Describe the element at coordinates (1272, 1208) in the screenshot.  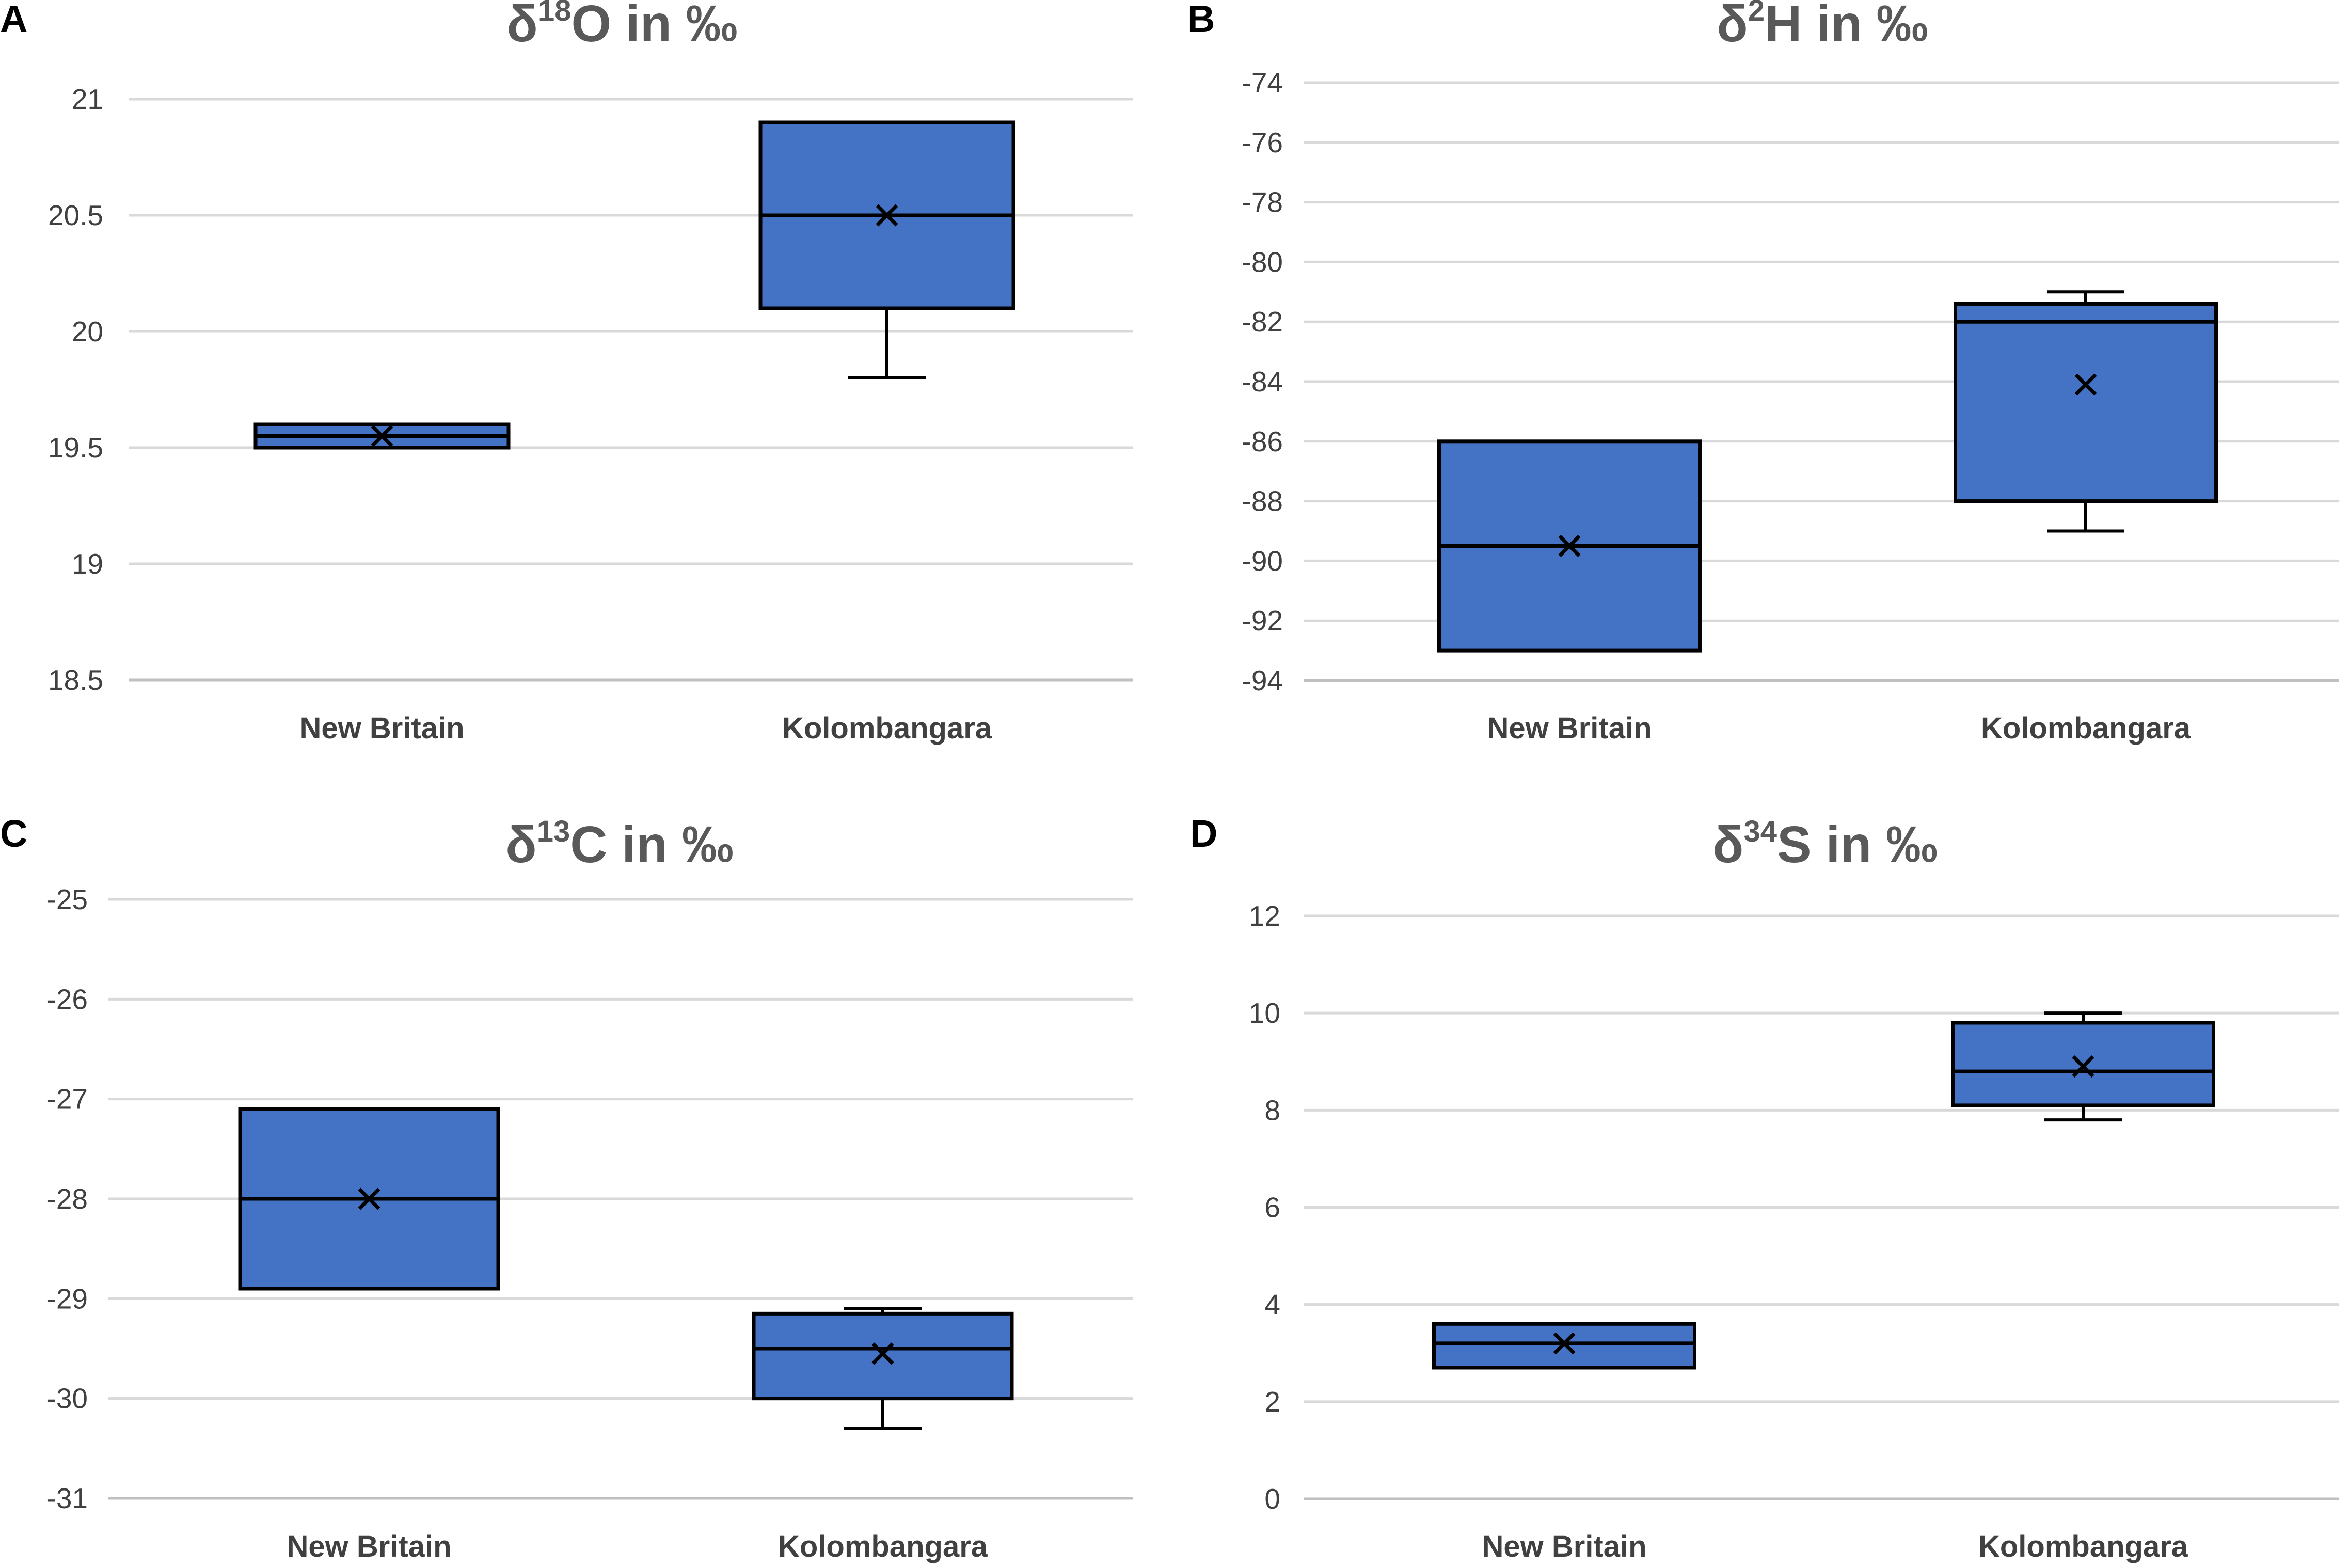
I see `y-tick-label: 6` at that location.